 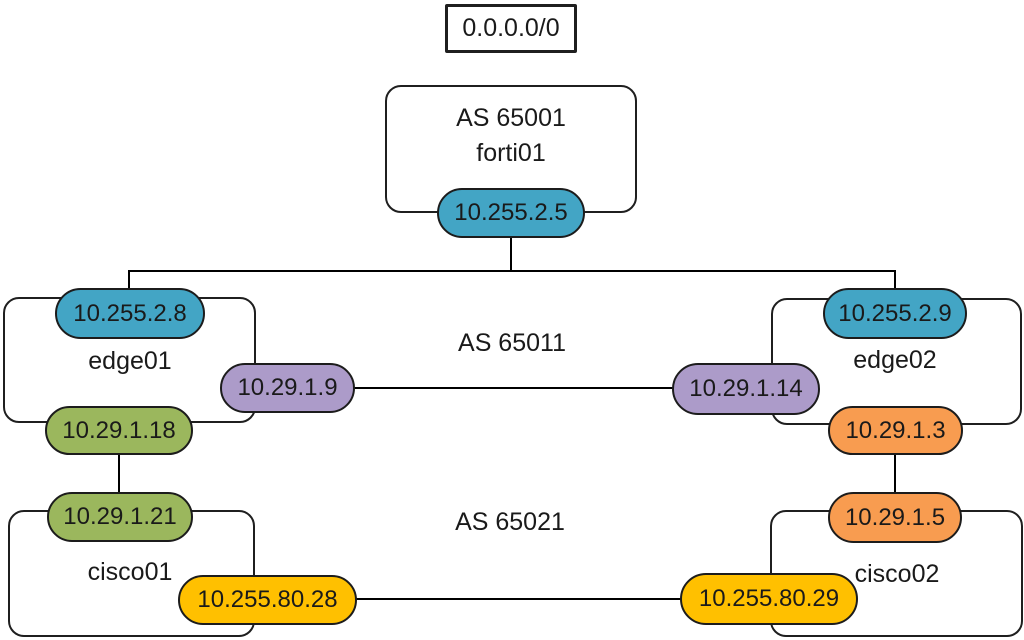 I want to click on link-bus-to-edge01, so click(x=129, y=281).